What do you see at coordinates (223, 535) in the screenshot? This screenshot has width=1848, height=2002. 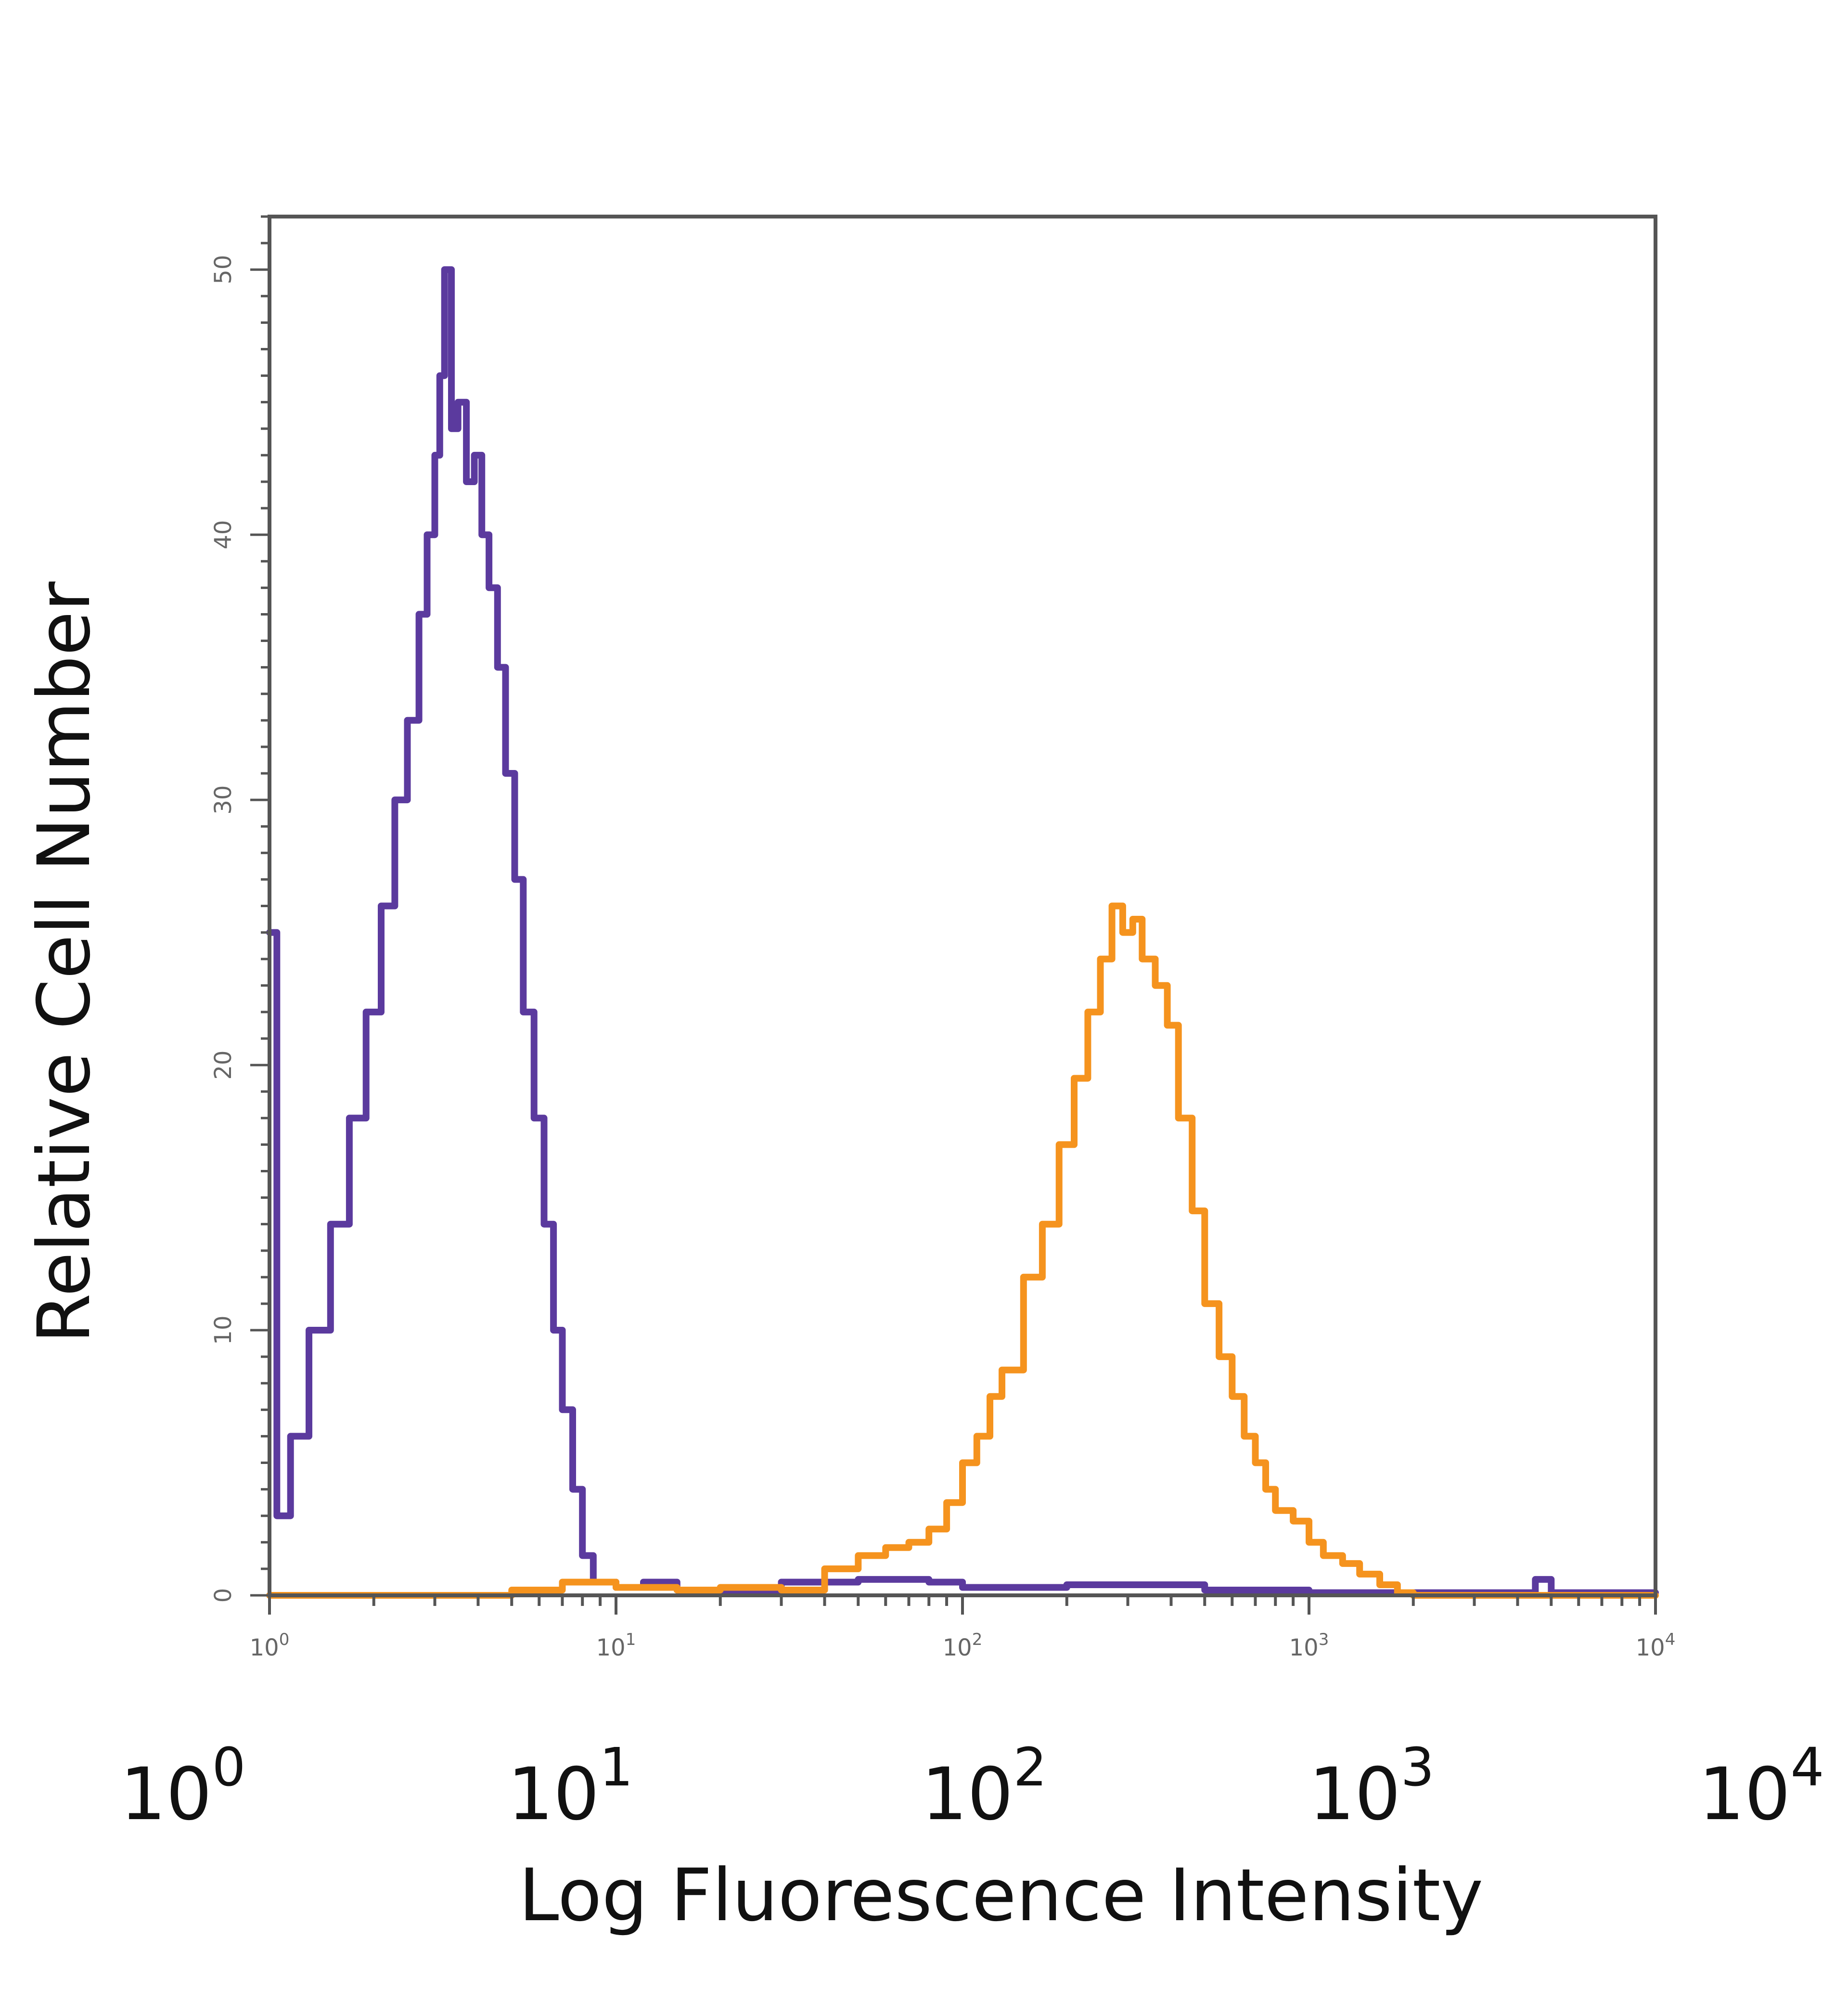 I see `y-tick-label: 40` at bounding box center [223, 535].